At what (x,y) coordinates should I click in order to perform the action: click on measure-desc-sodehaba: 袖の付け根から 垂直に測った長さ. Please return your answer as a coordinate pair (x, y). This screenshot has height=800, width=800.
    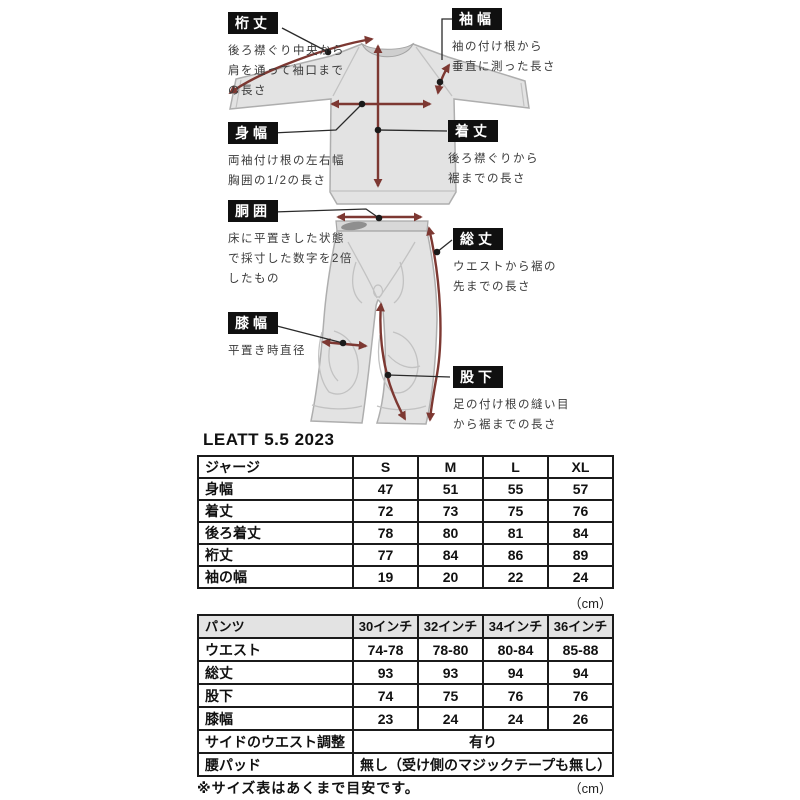
    Looking at the image, I should click on (504, 57).